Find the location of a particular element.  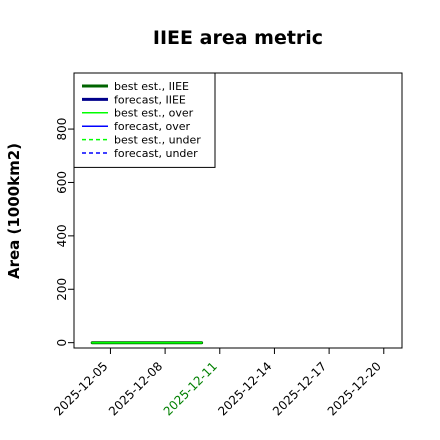

x-tick-label: 2025-12-08 is located at coordinates (135, 388).